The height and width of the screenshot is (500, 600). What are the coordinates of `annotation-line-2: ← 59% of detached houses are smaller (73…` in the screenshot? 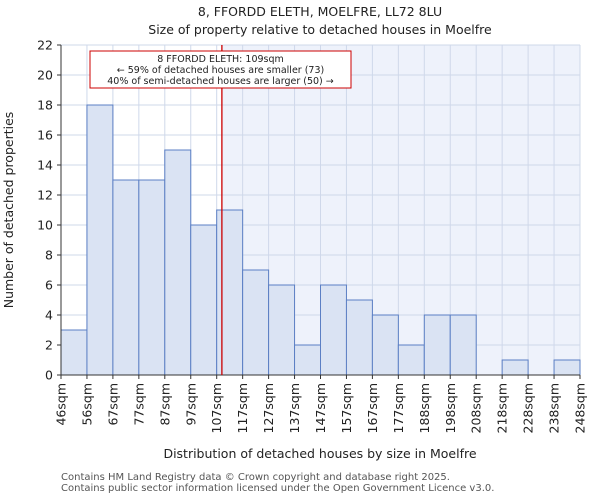 It's located at (220, 70).